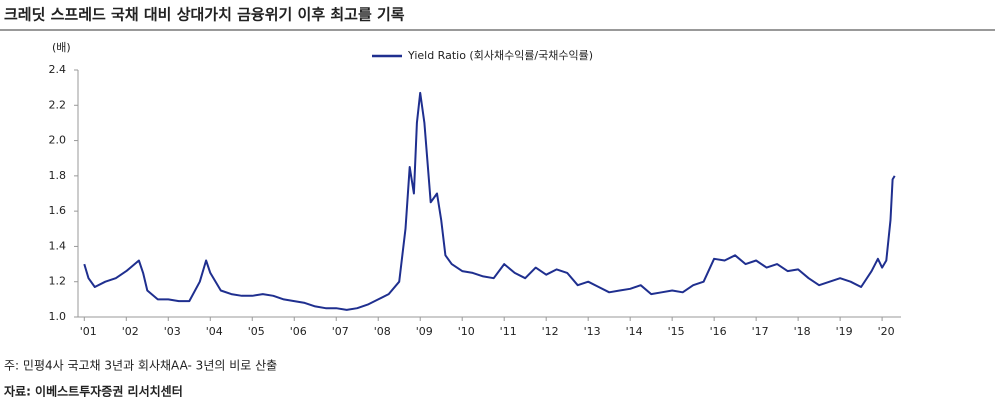  I want to click on x-tick-label: '15, so click(676, 331).